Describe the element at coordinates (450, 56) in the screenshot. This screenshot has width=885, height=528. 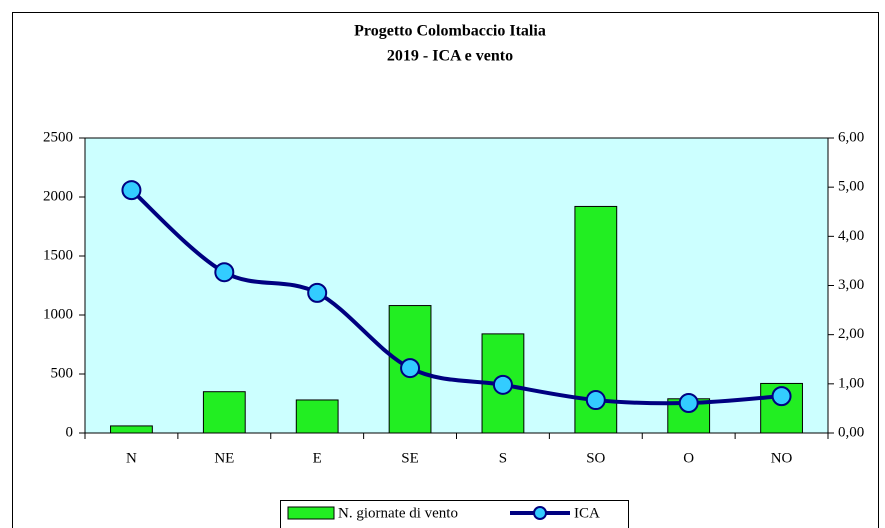
I see `chart-subtitle: 2019 - ICA e vento` at that location.